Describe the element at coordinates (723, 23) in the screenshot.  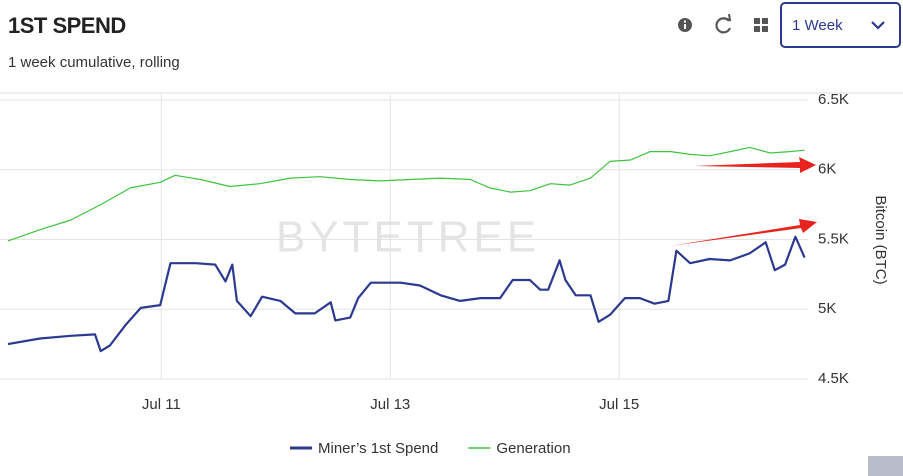
I see `refresh-icon` at that location.